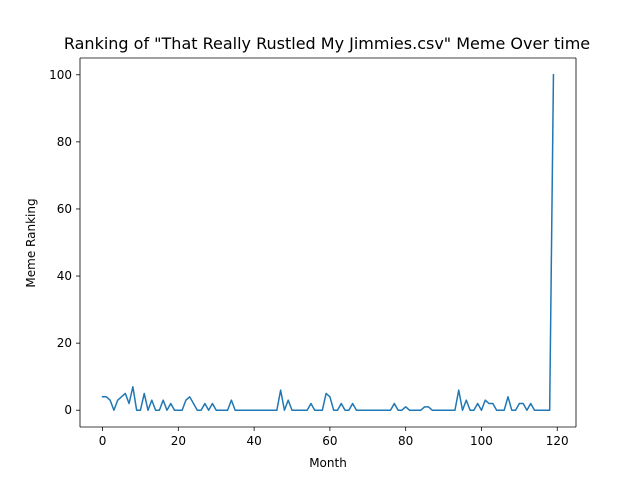 Image resolution: width=640 pixels, height=480 pixels. What do you see at coordinates (328, 463) in the screenshot?
I see `x-axis-label: Month` at bounding box center [328, 463].